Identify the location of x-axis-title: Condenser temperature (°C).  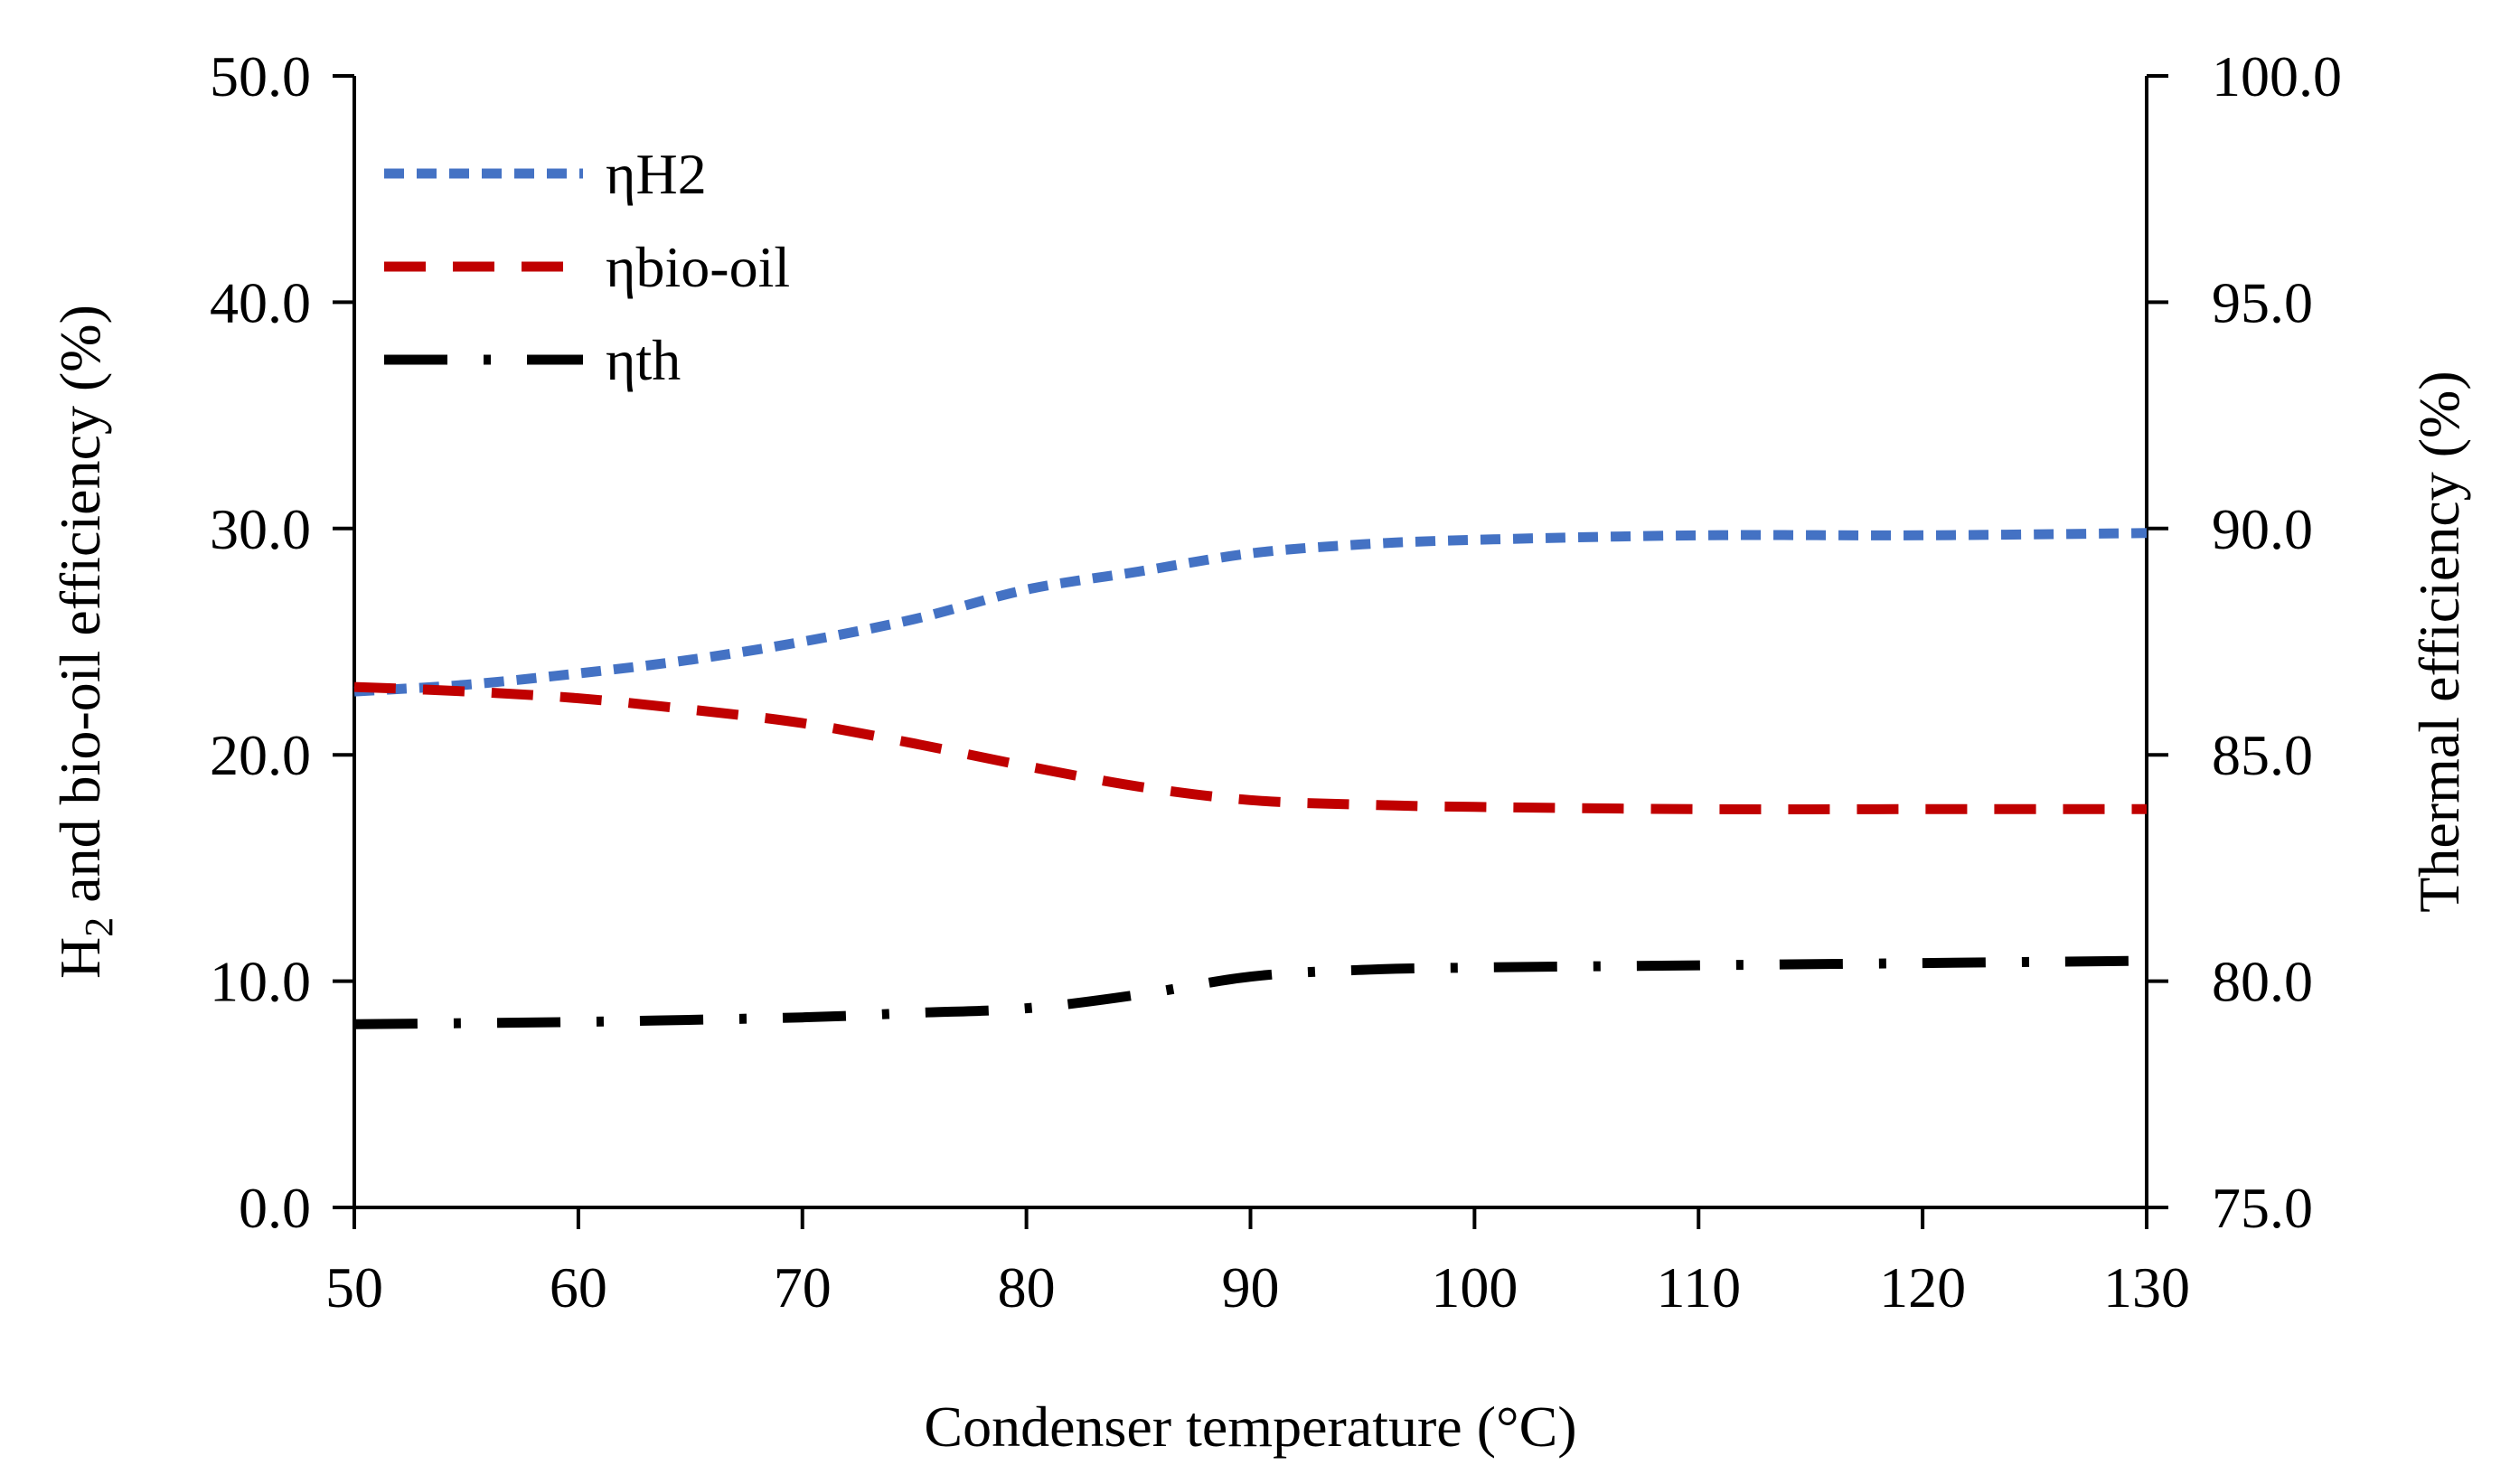
(1250, 1427).